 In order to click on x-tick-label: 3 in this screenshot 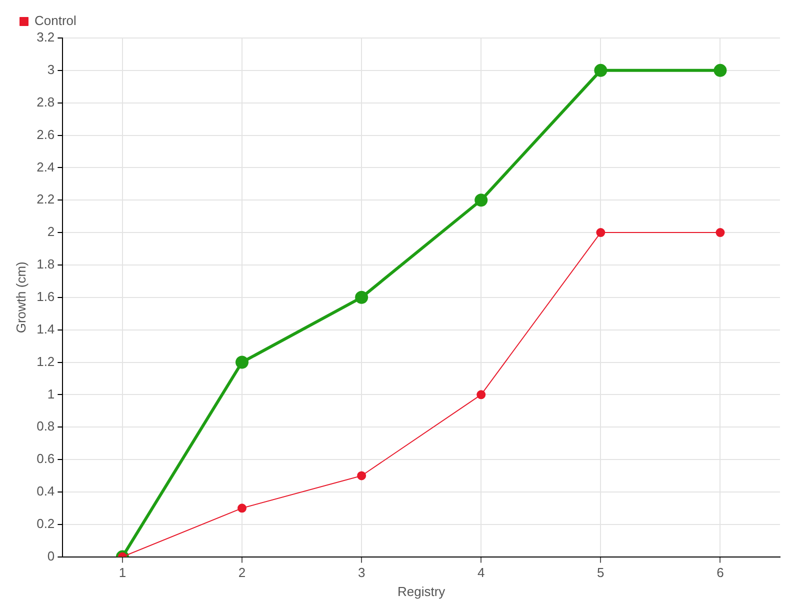, I will do `click(362, 572)`.